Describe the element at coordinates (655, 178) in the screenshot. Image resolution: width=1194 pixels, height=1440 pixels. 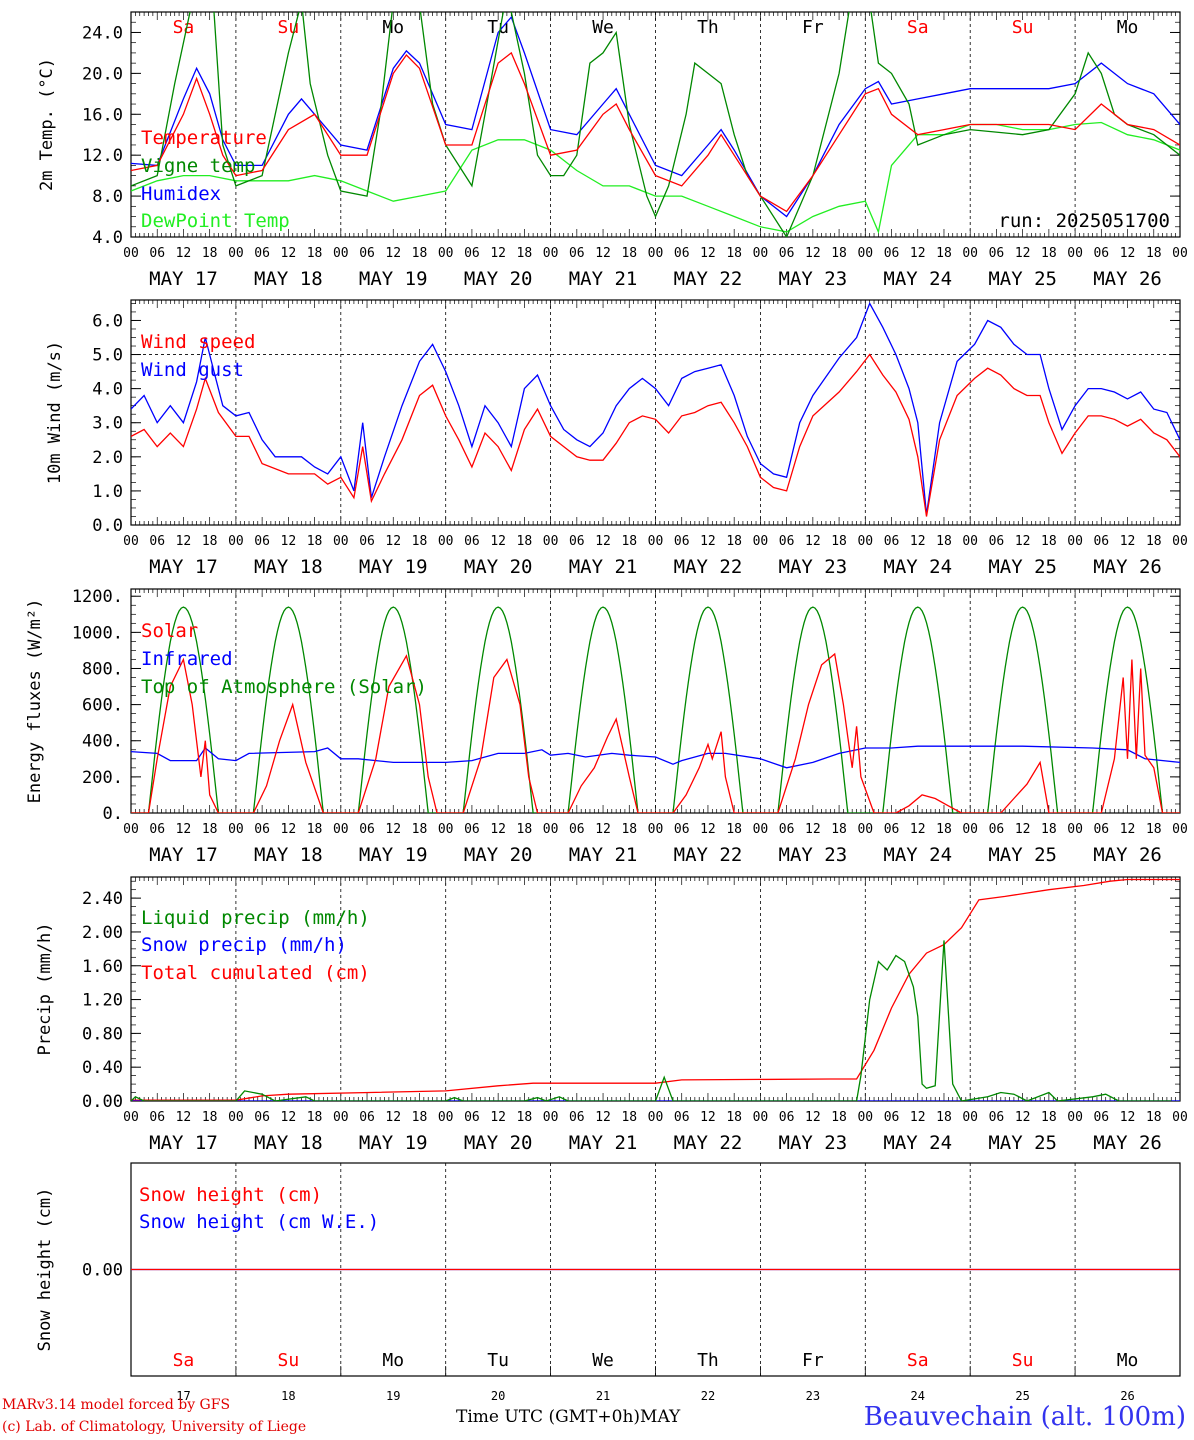
I see `series-dewpoint-temp` at that location.